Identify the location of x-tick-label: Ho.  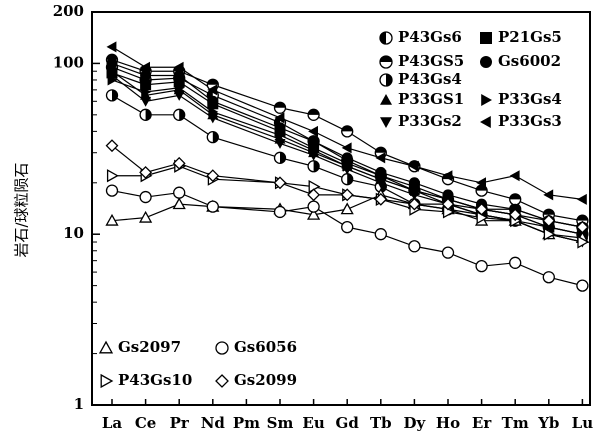
(448, 423).